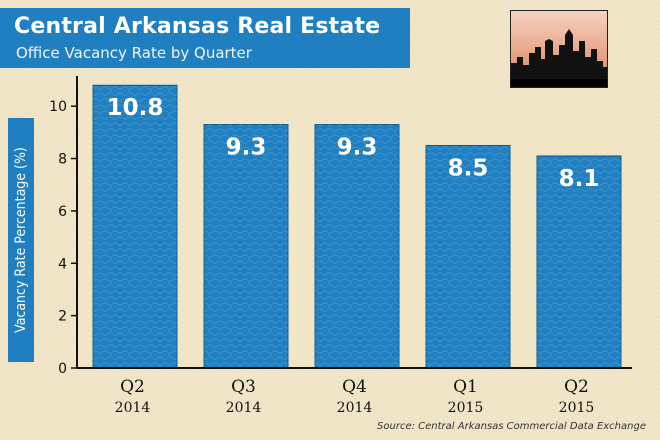 This screenshot has width=660, height=440. What do you see at coordinates (579, 179) in the screenshot?
I see `bar-value-label: 8.1` at bounding box center [579, 179].